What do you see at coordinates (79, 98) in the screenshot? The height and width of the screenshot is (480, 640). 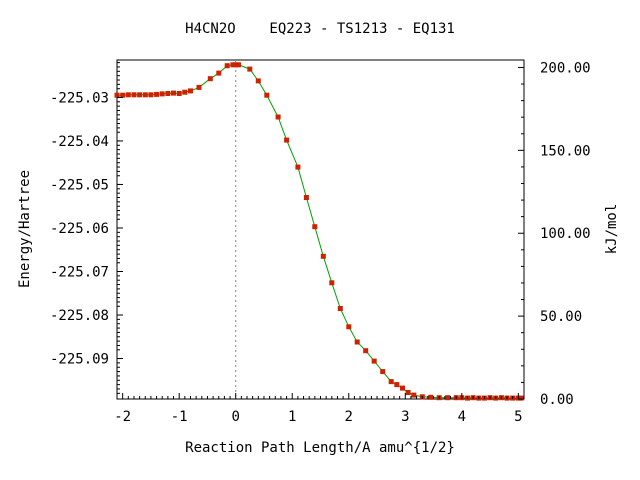 I see `y-tick-label: -225.03` at bounding box center [79, 98].